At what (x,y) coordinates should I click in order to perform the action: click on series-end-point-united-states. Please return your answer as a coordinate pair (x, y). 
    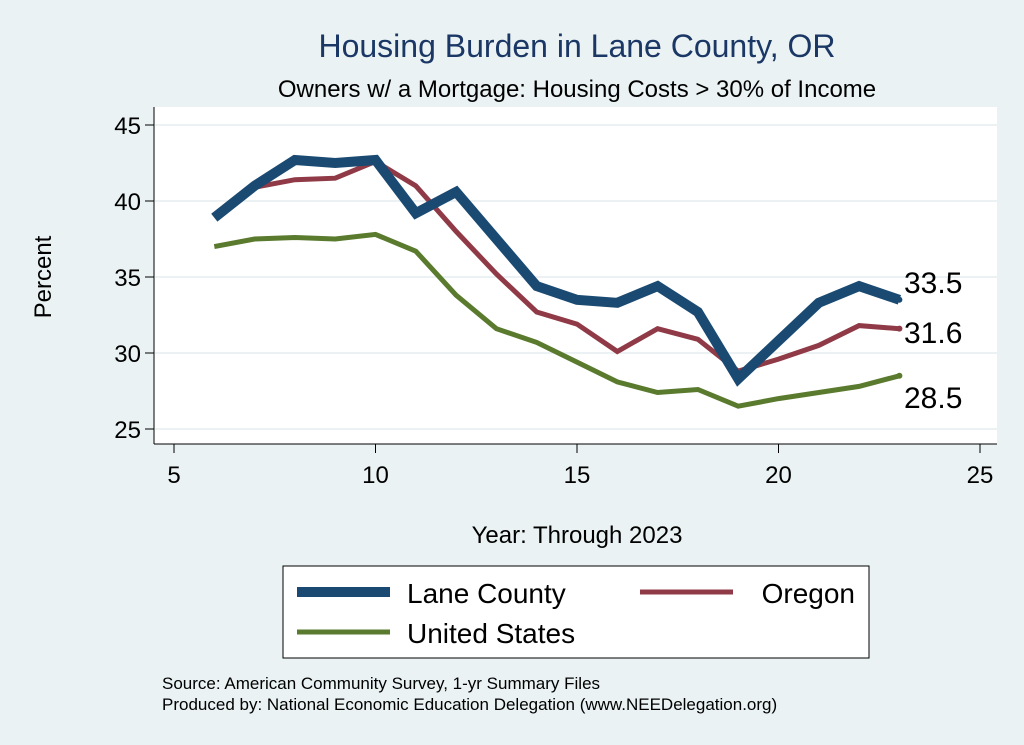
    Looking at the image, I should click on (899, 375).